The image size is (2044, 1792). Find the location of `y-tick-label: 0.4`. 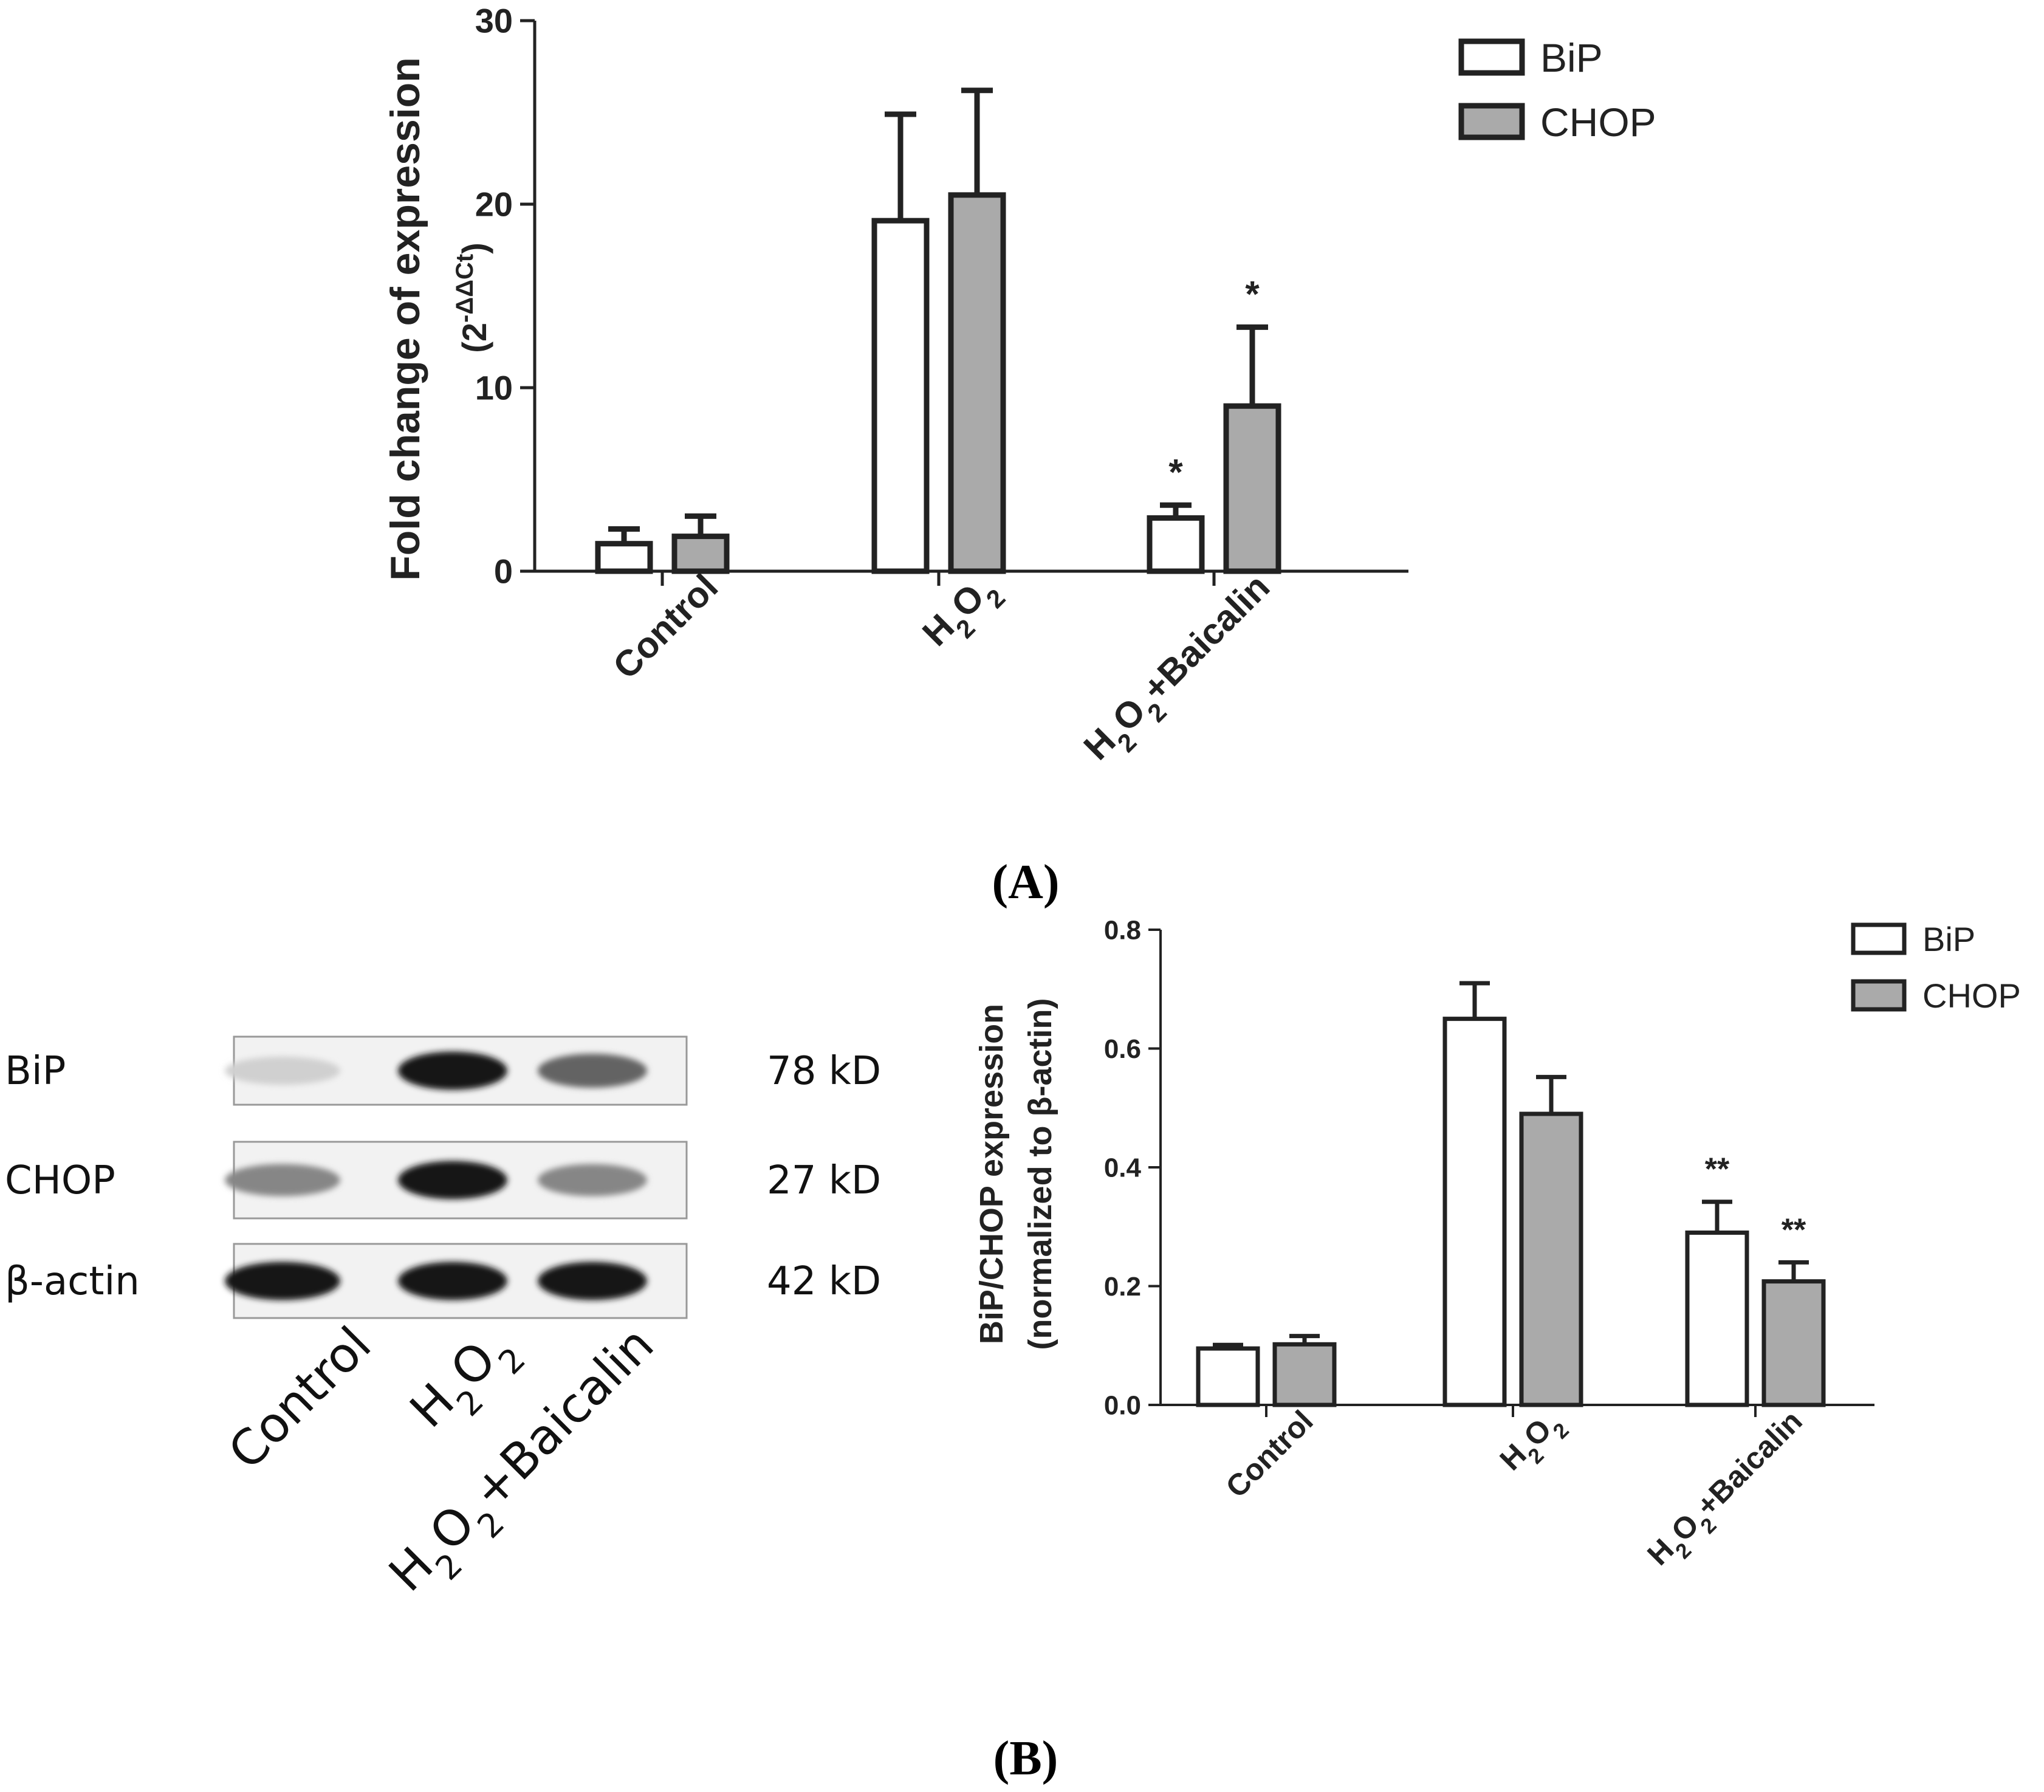

y-tick-label: 0.4 is located at coordinates (1123, 1168).